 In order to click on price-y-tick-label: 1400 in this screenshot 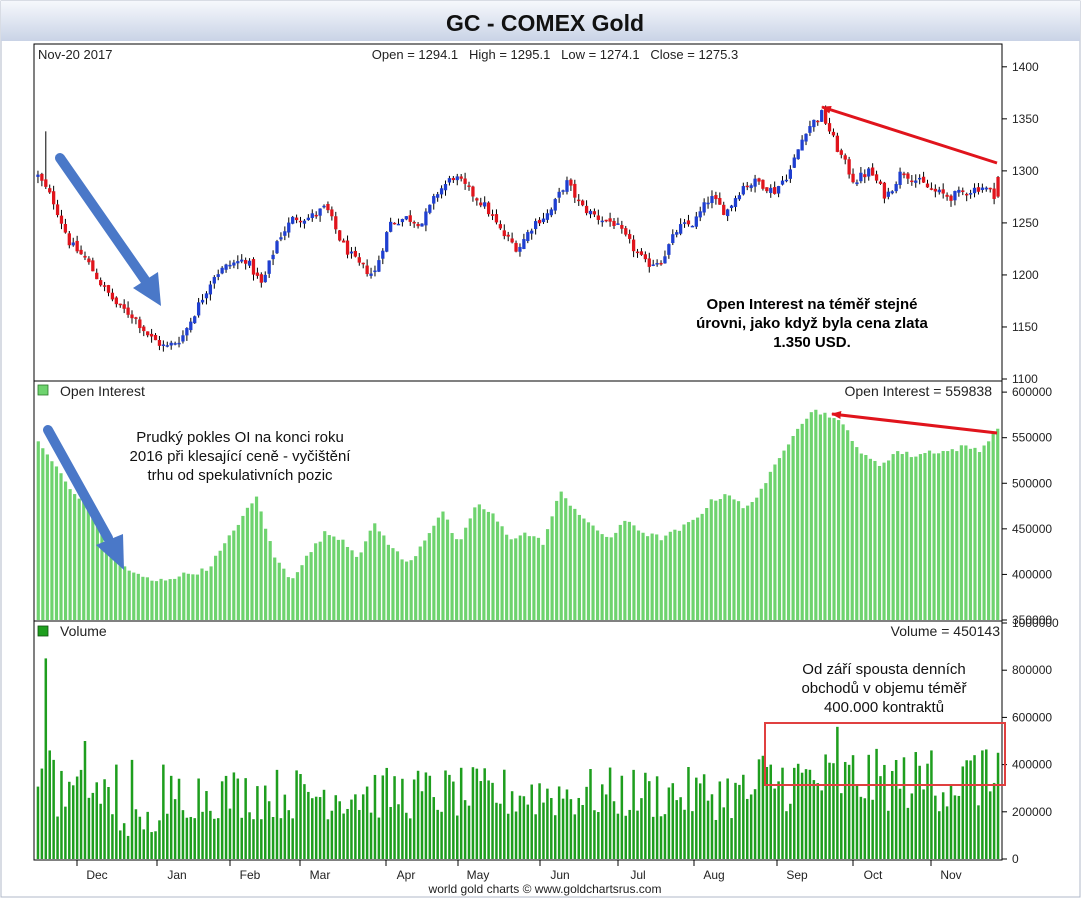, I will do `click(1025, 67)`.